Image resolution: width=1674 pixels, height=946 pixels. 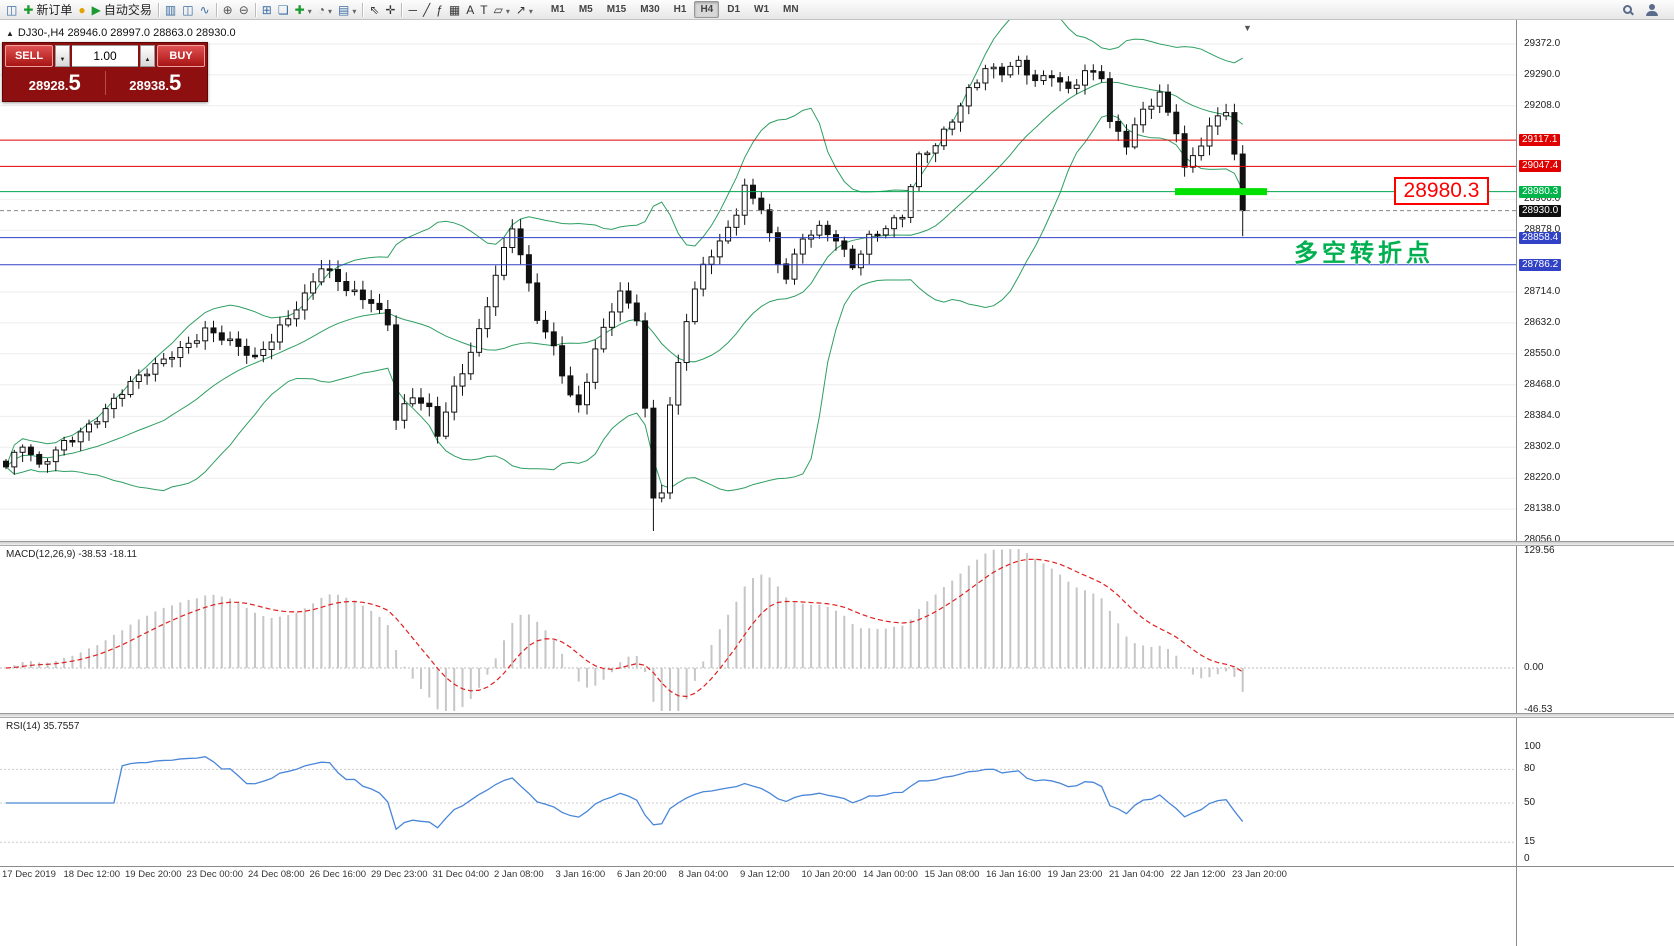 What do you see at coordinates (399, 874) in the screenshot?
I see `time-label: 29 Dec 23:00` at bounding box center [399, 874].